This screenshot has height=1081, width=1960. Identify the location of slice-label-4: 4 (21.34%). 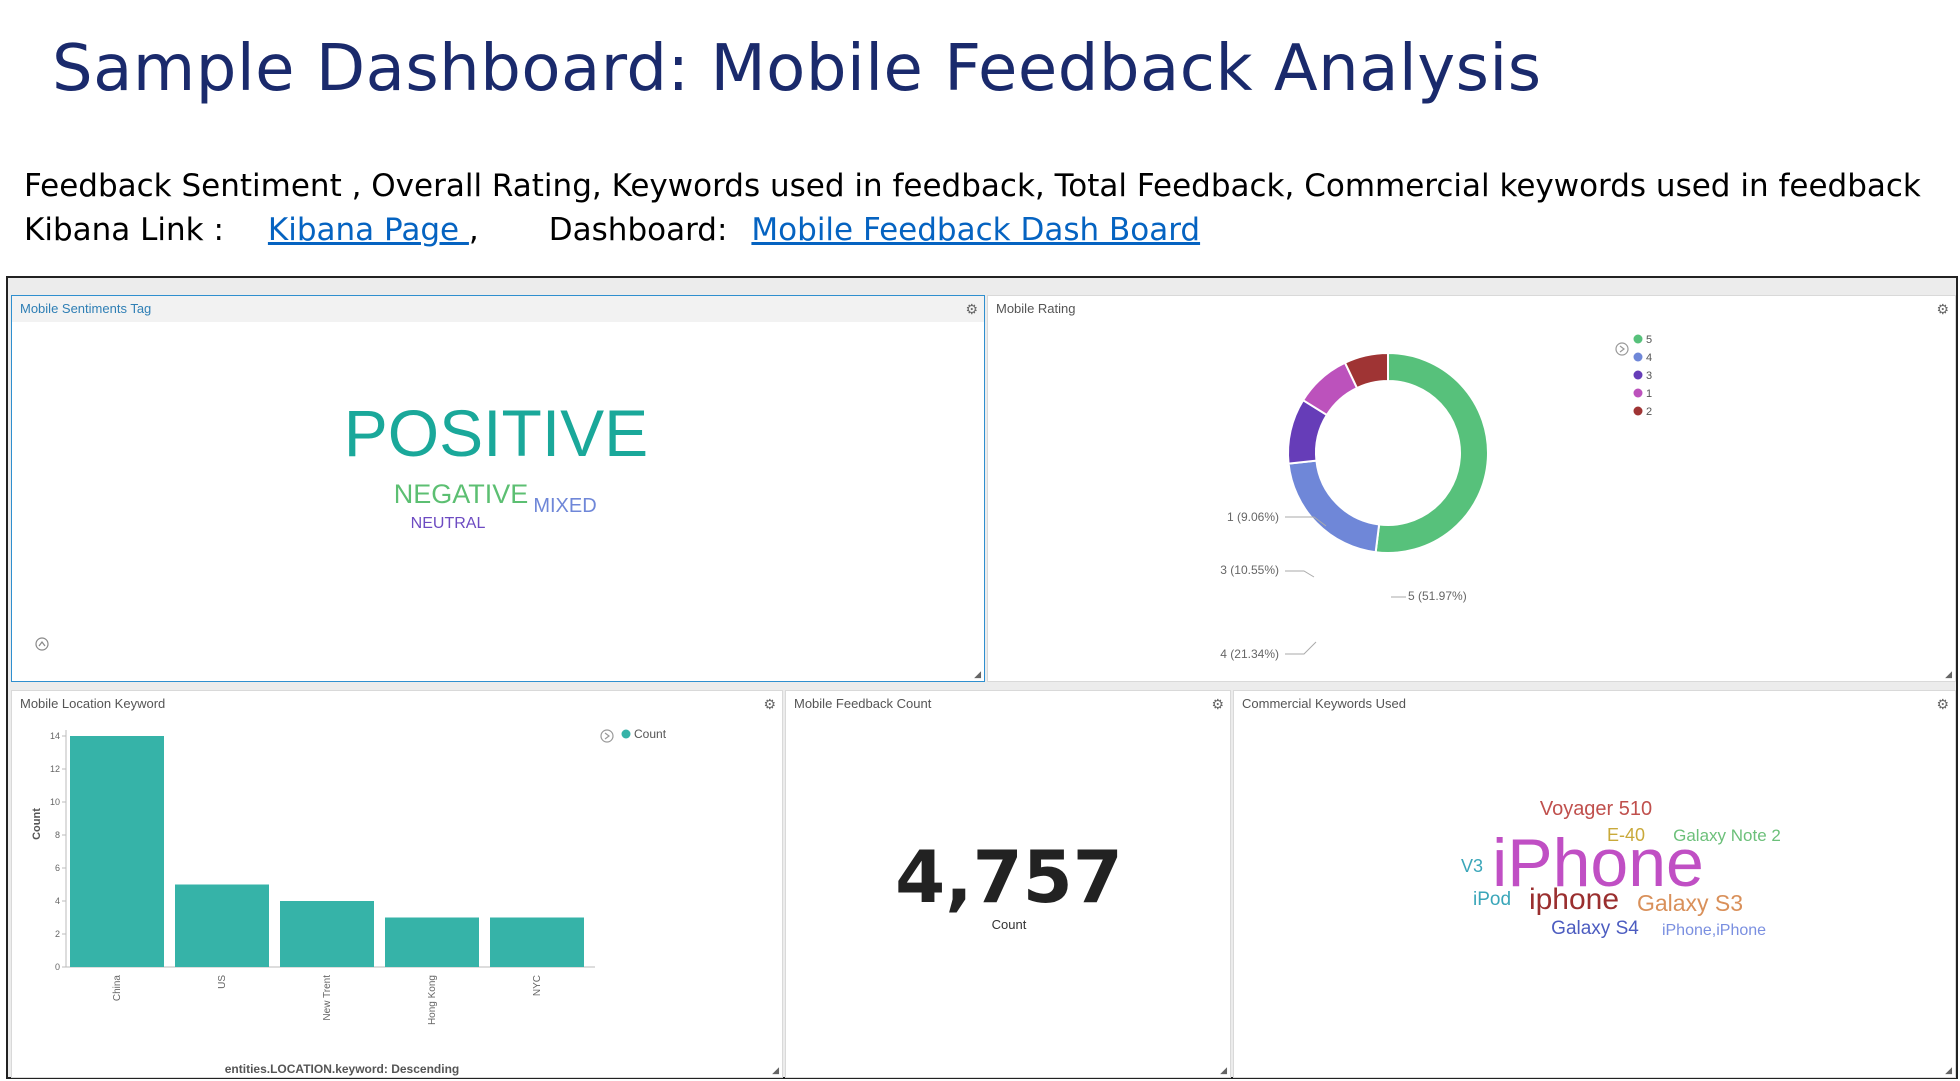
(1249, 654).